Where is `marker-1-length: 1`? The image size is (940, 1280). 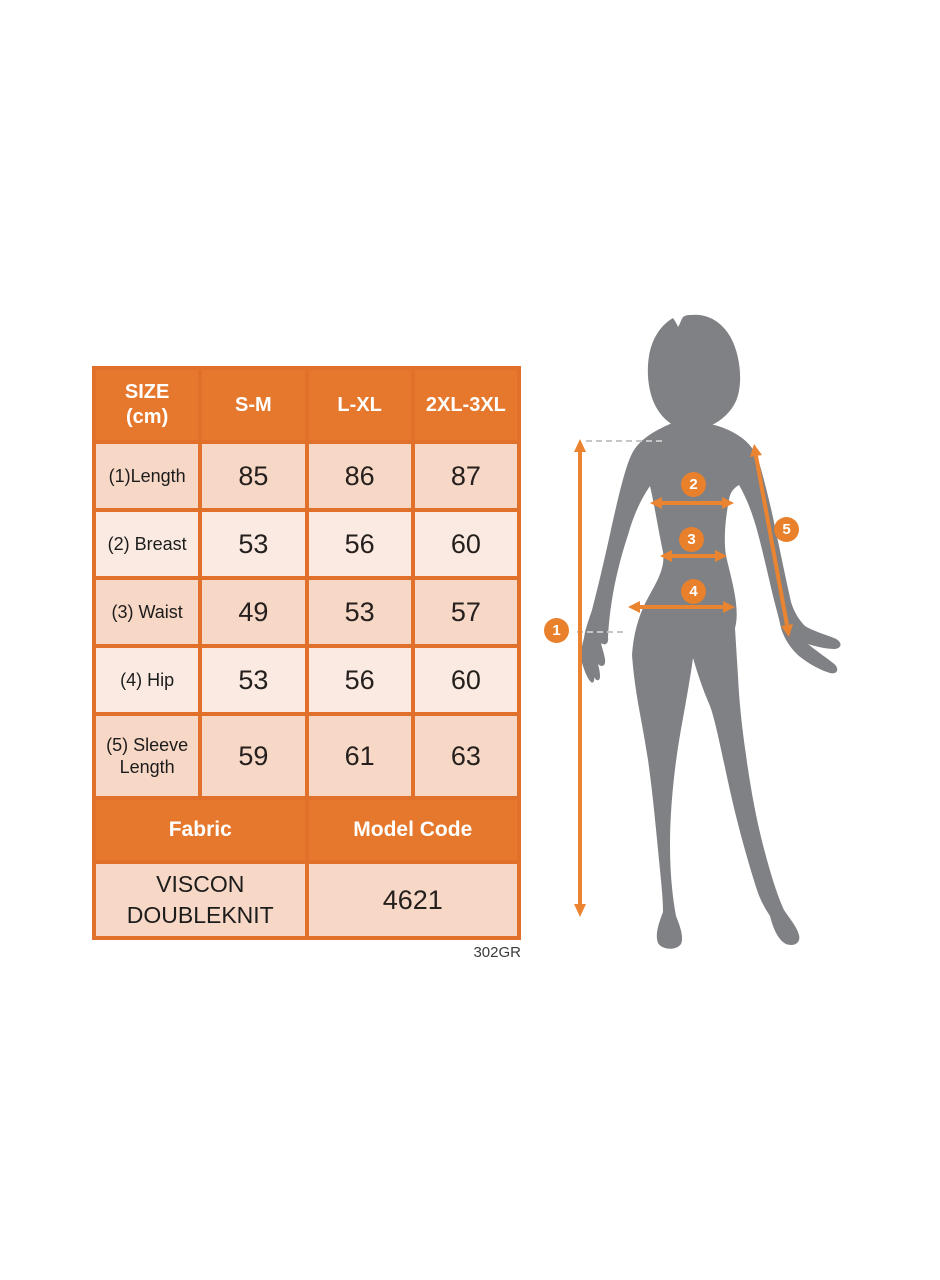
marker-1-length: 1 is located at coordinates (556, 630).